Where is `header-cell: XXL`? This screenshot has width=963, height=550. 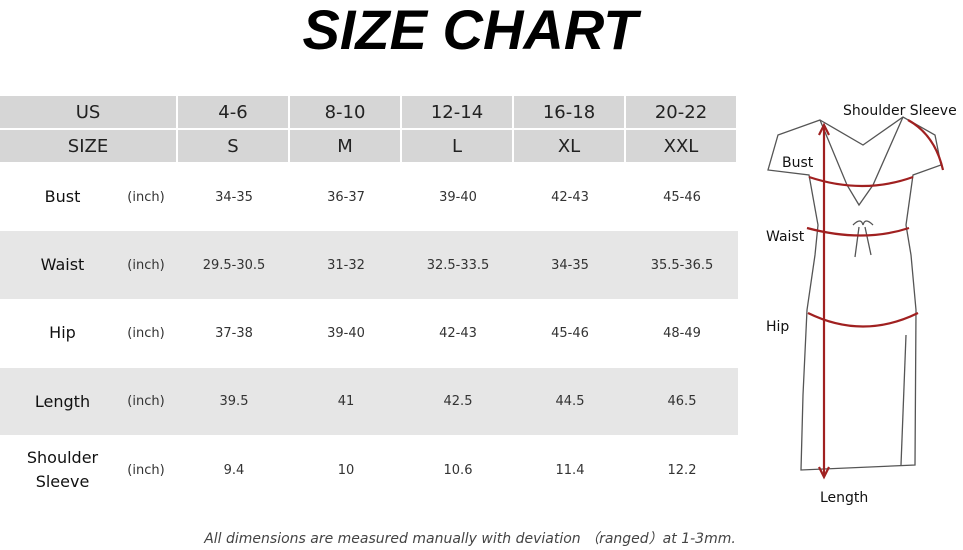
header-cell: XXL is located at coordinates (681, 146).